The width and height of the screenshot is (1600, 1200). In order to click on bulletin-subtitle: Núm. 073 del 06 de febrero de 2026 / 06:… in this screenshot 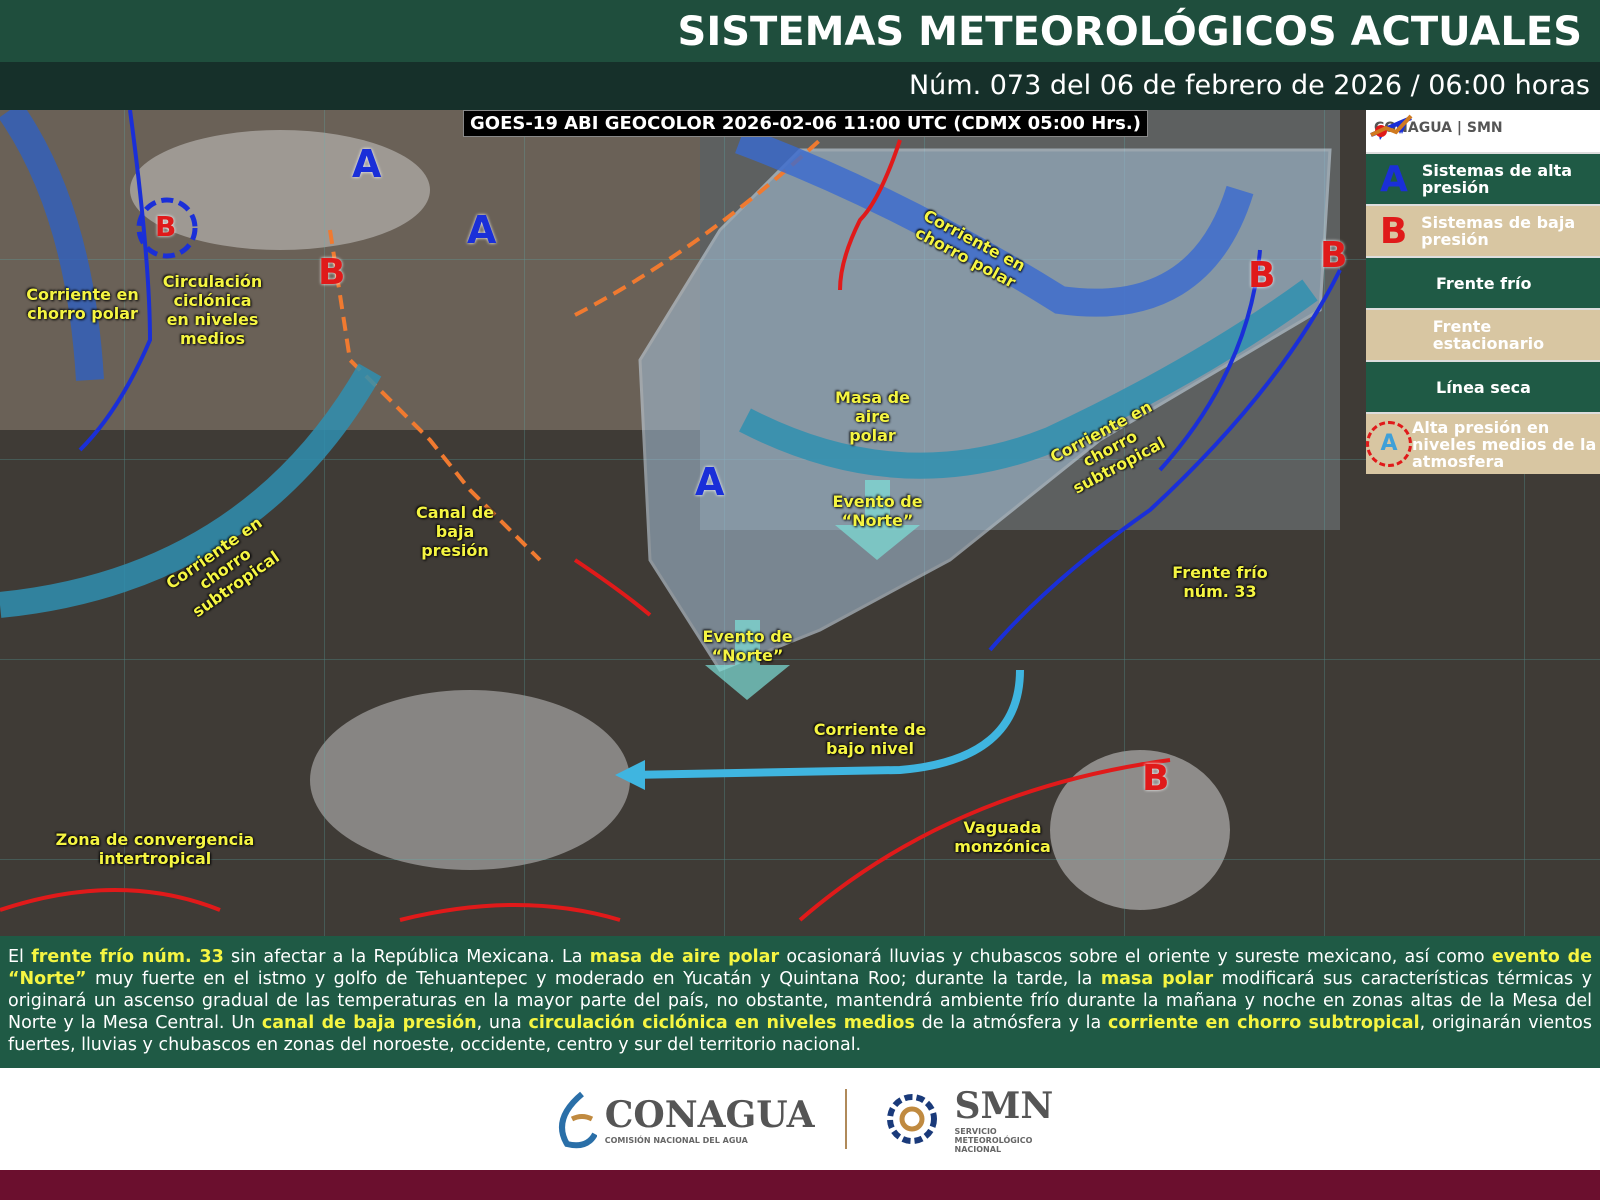, I will do `click(800, 86)`.